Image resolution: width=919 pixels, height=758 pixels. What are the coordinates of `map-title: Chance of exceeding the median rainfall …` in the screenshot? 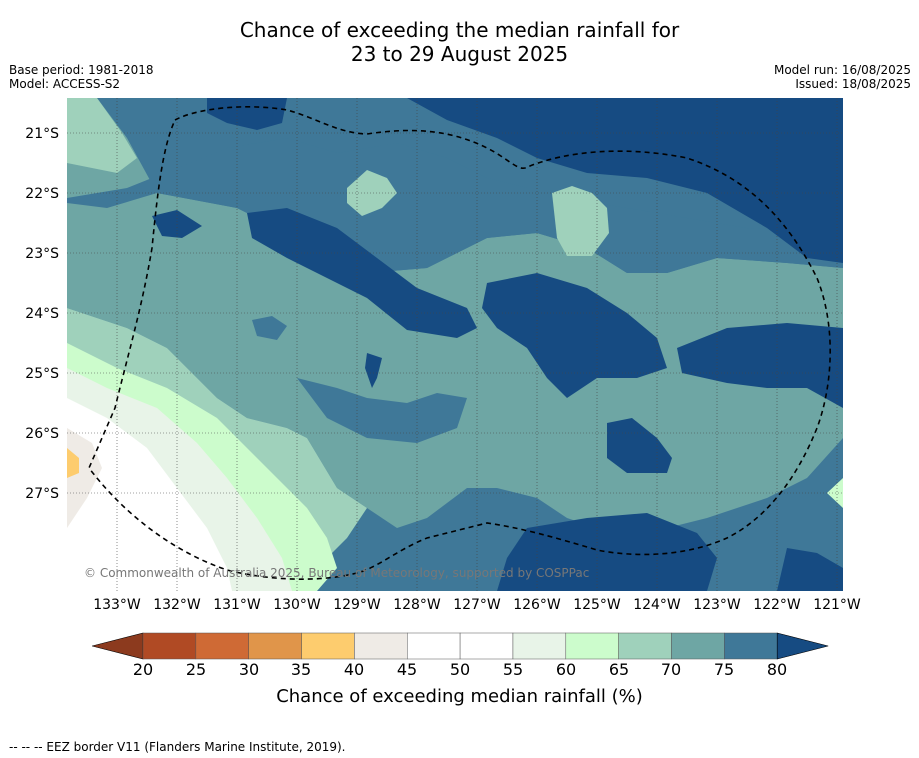 It's located at (459, 42).